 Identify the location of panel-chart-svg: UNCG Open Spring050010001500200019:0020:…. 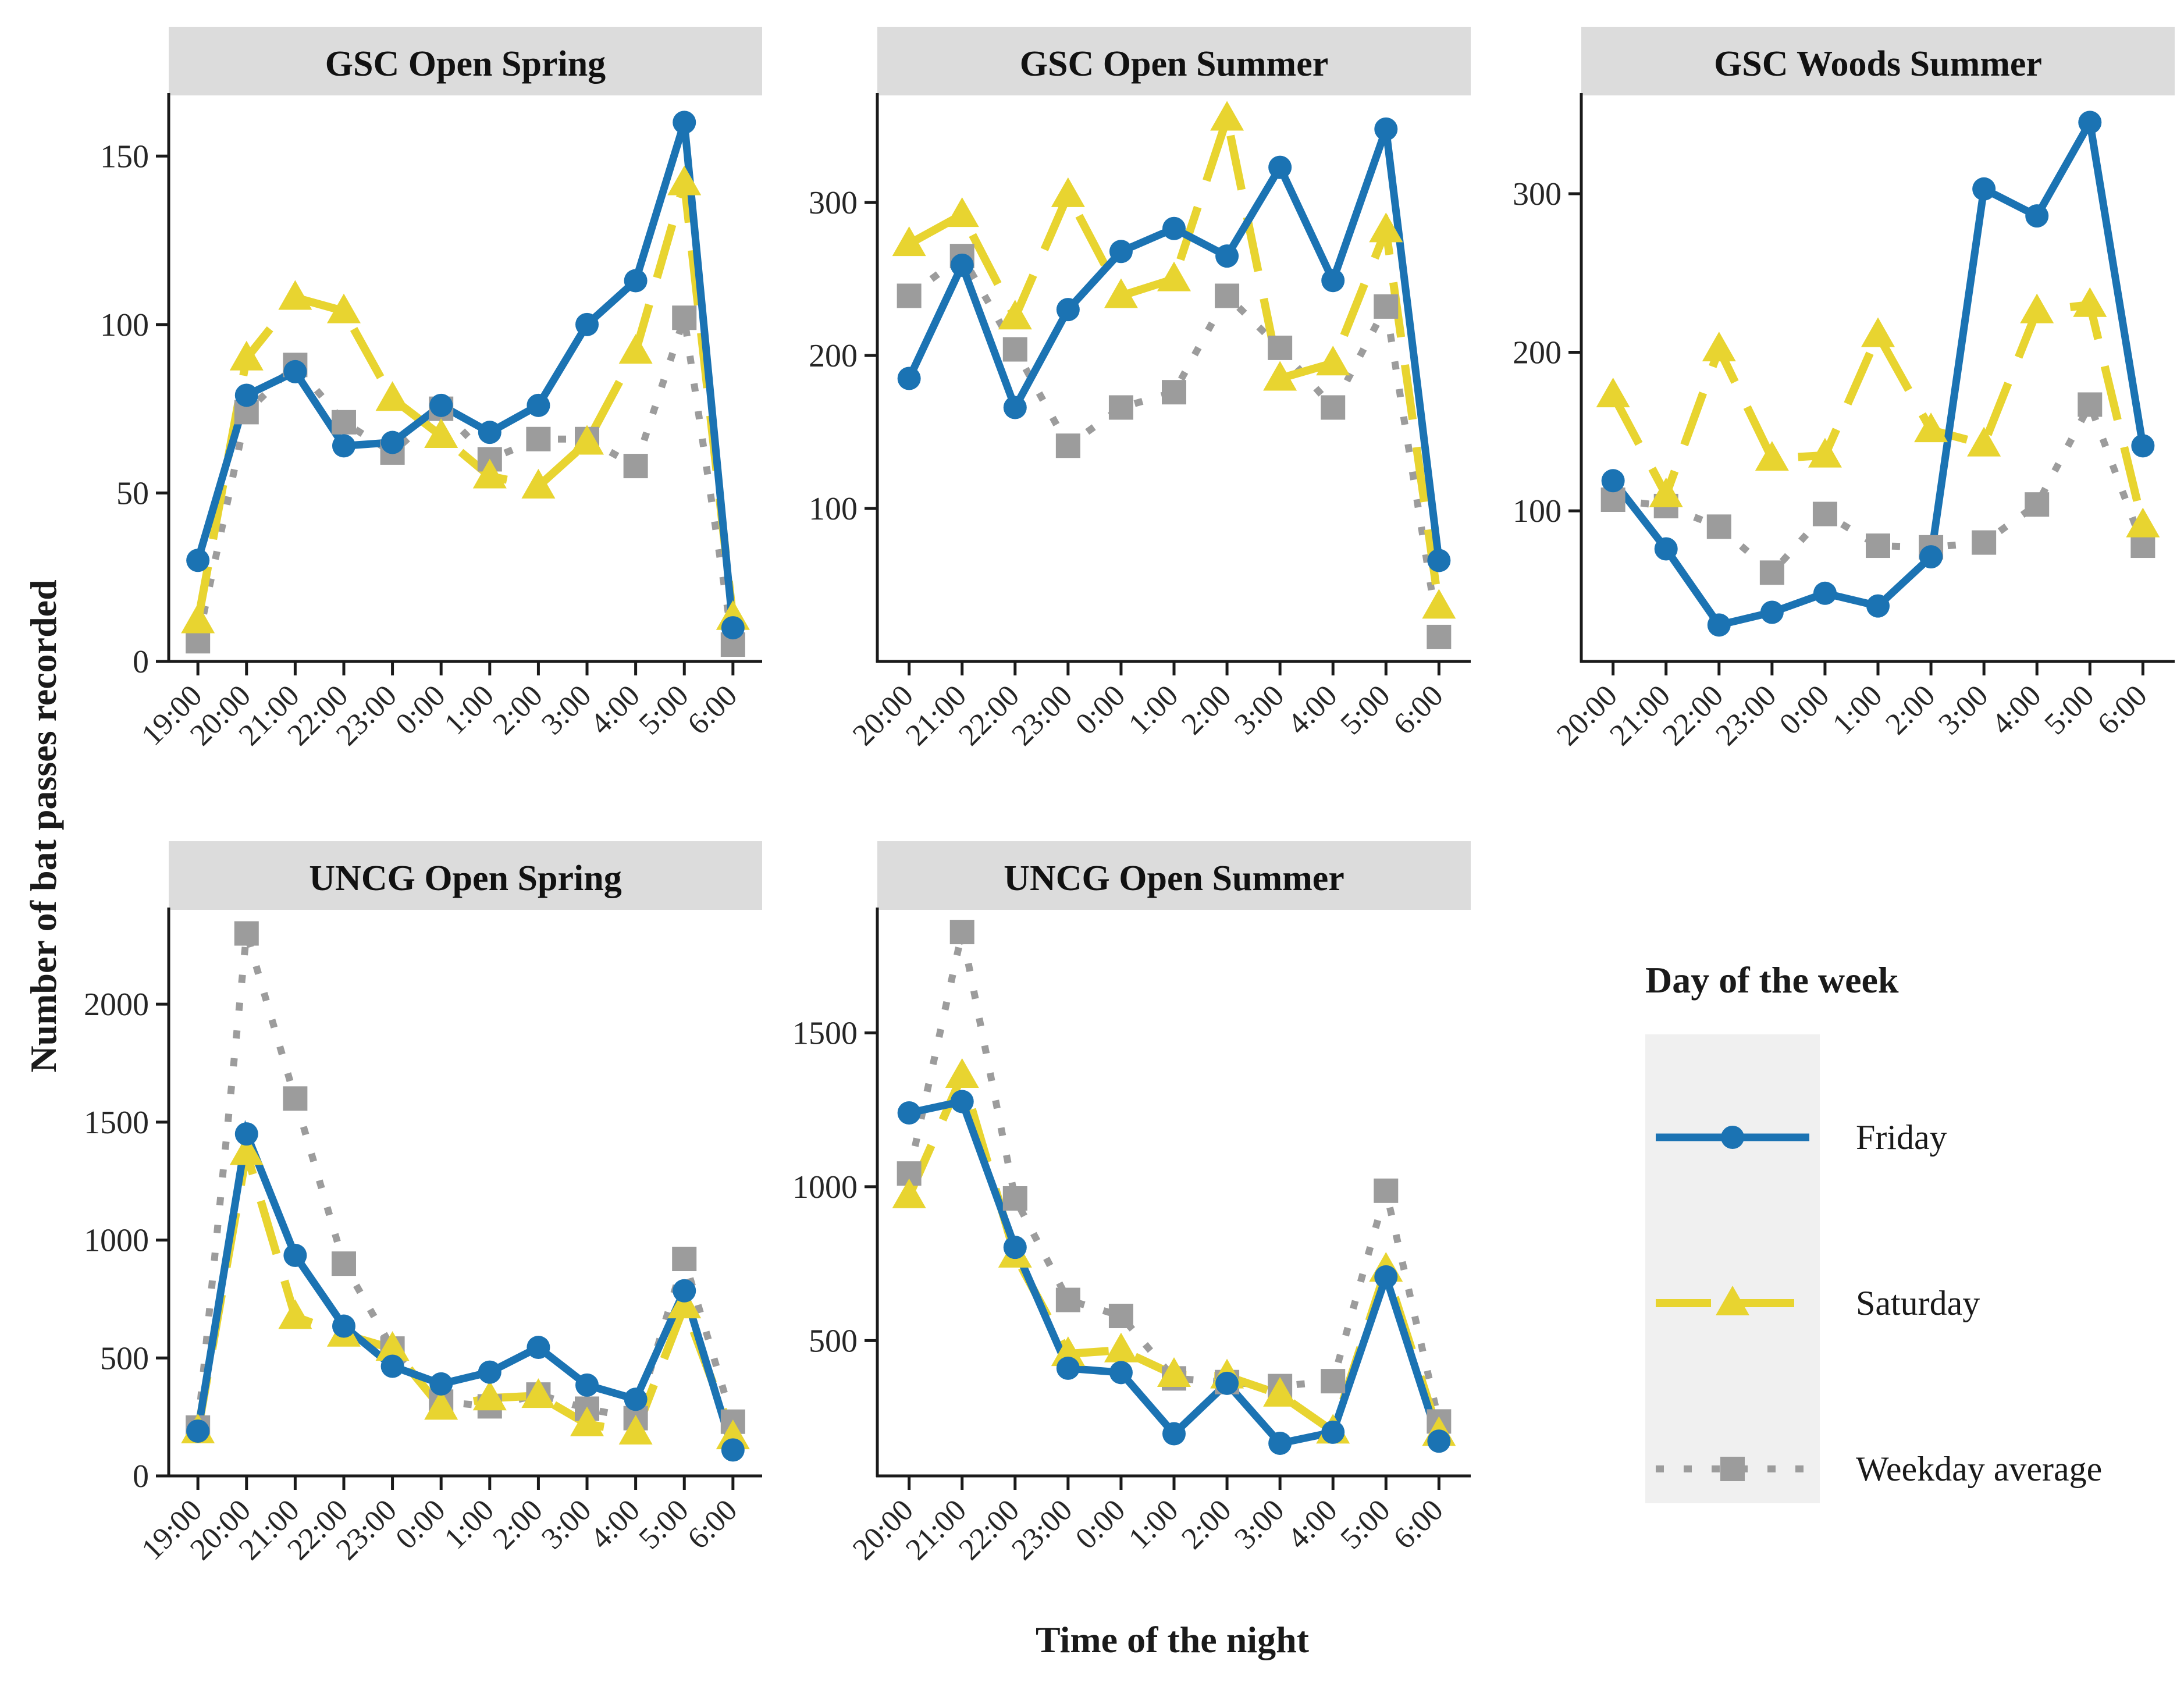
(423, 1204).